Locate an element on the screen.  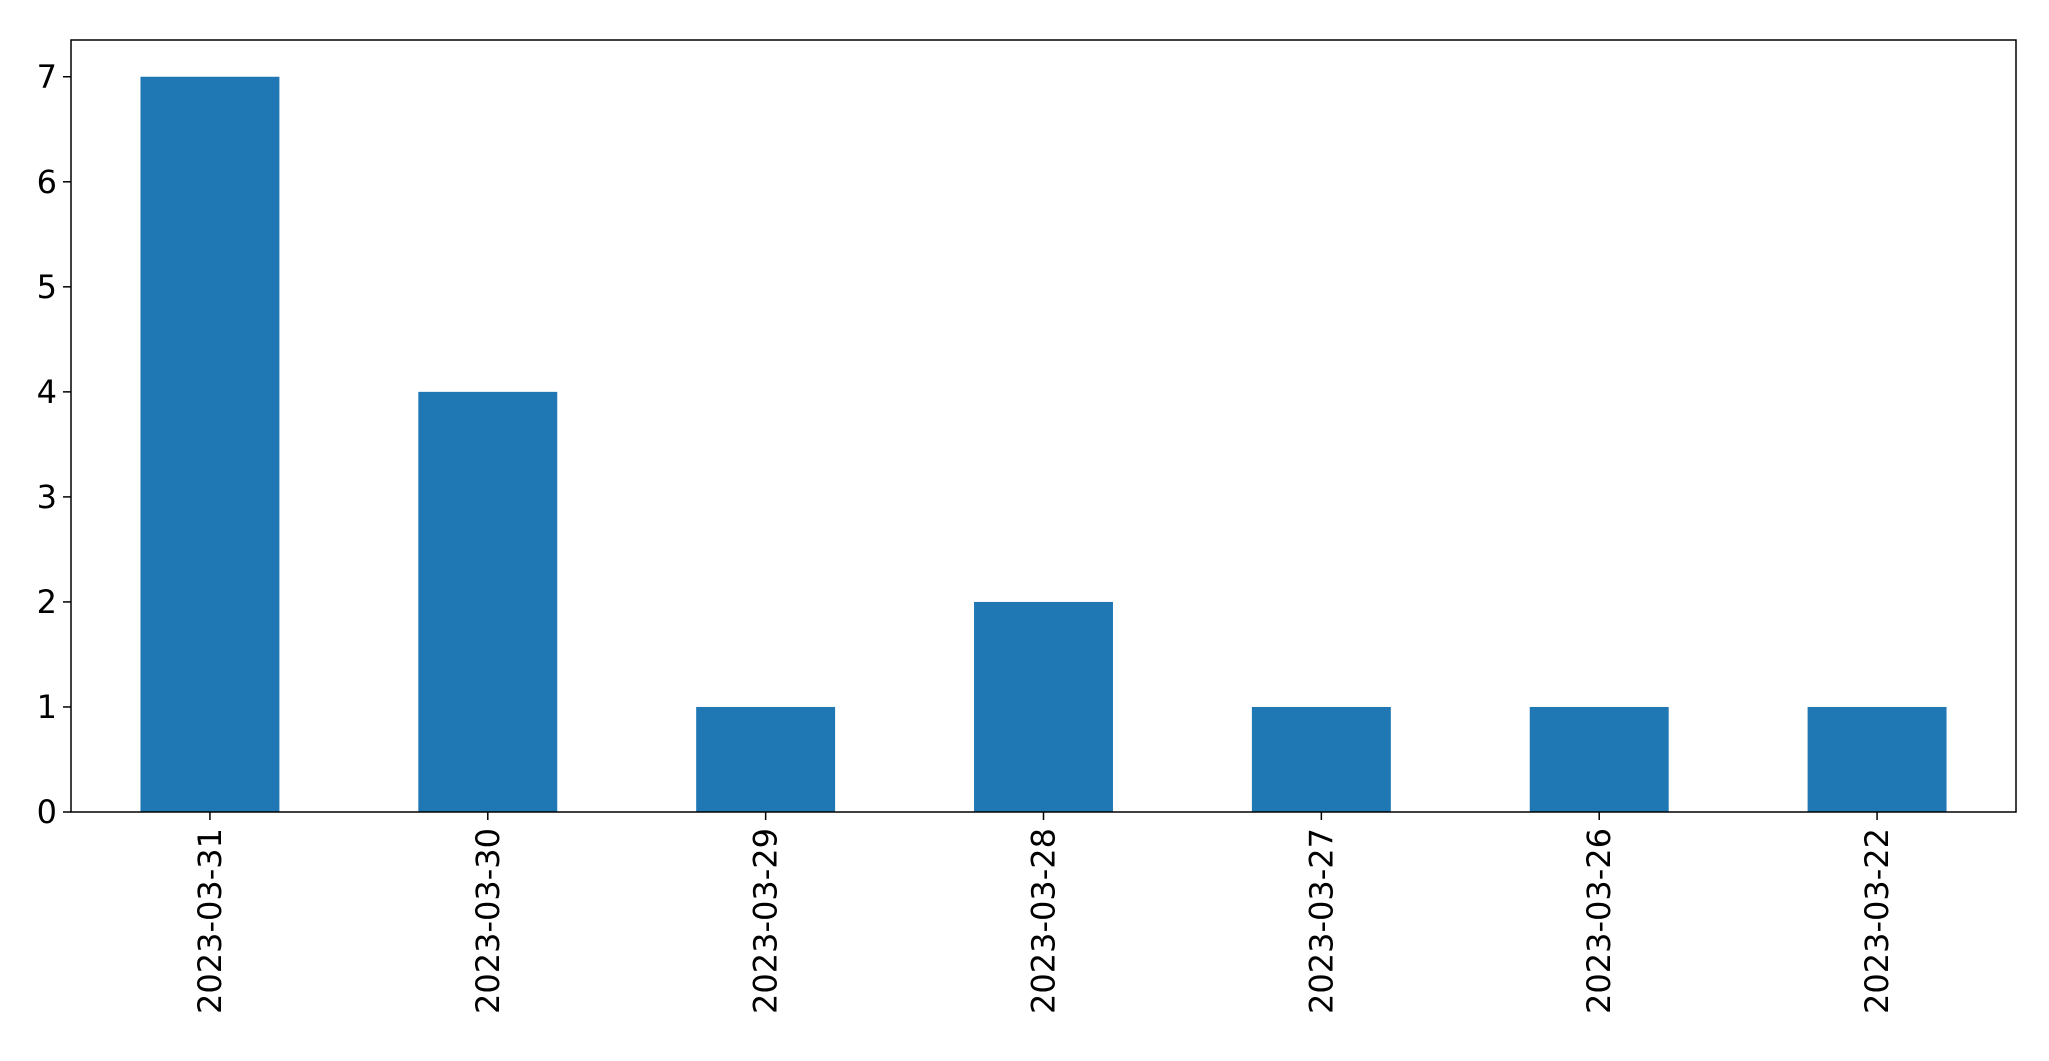
y-axis-ticks: 0 1 2 3 4 5 6 7 is located at coordinates (54, 444).